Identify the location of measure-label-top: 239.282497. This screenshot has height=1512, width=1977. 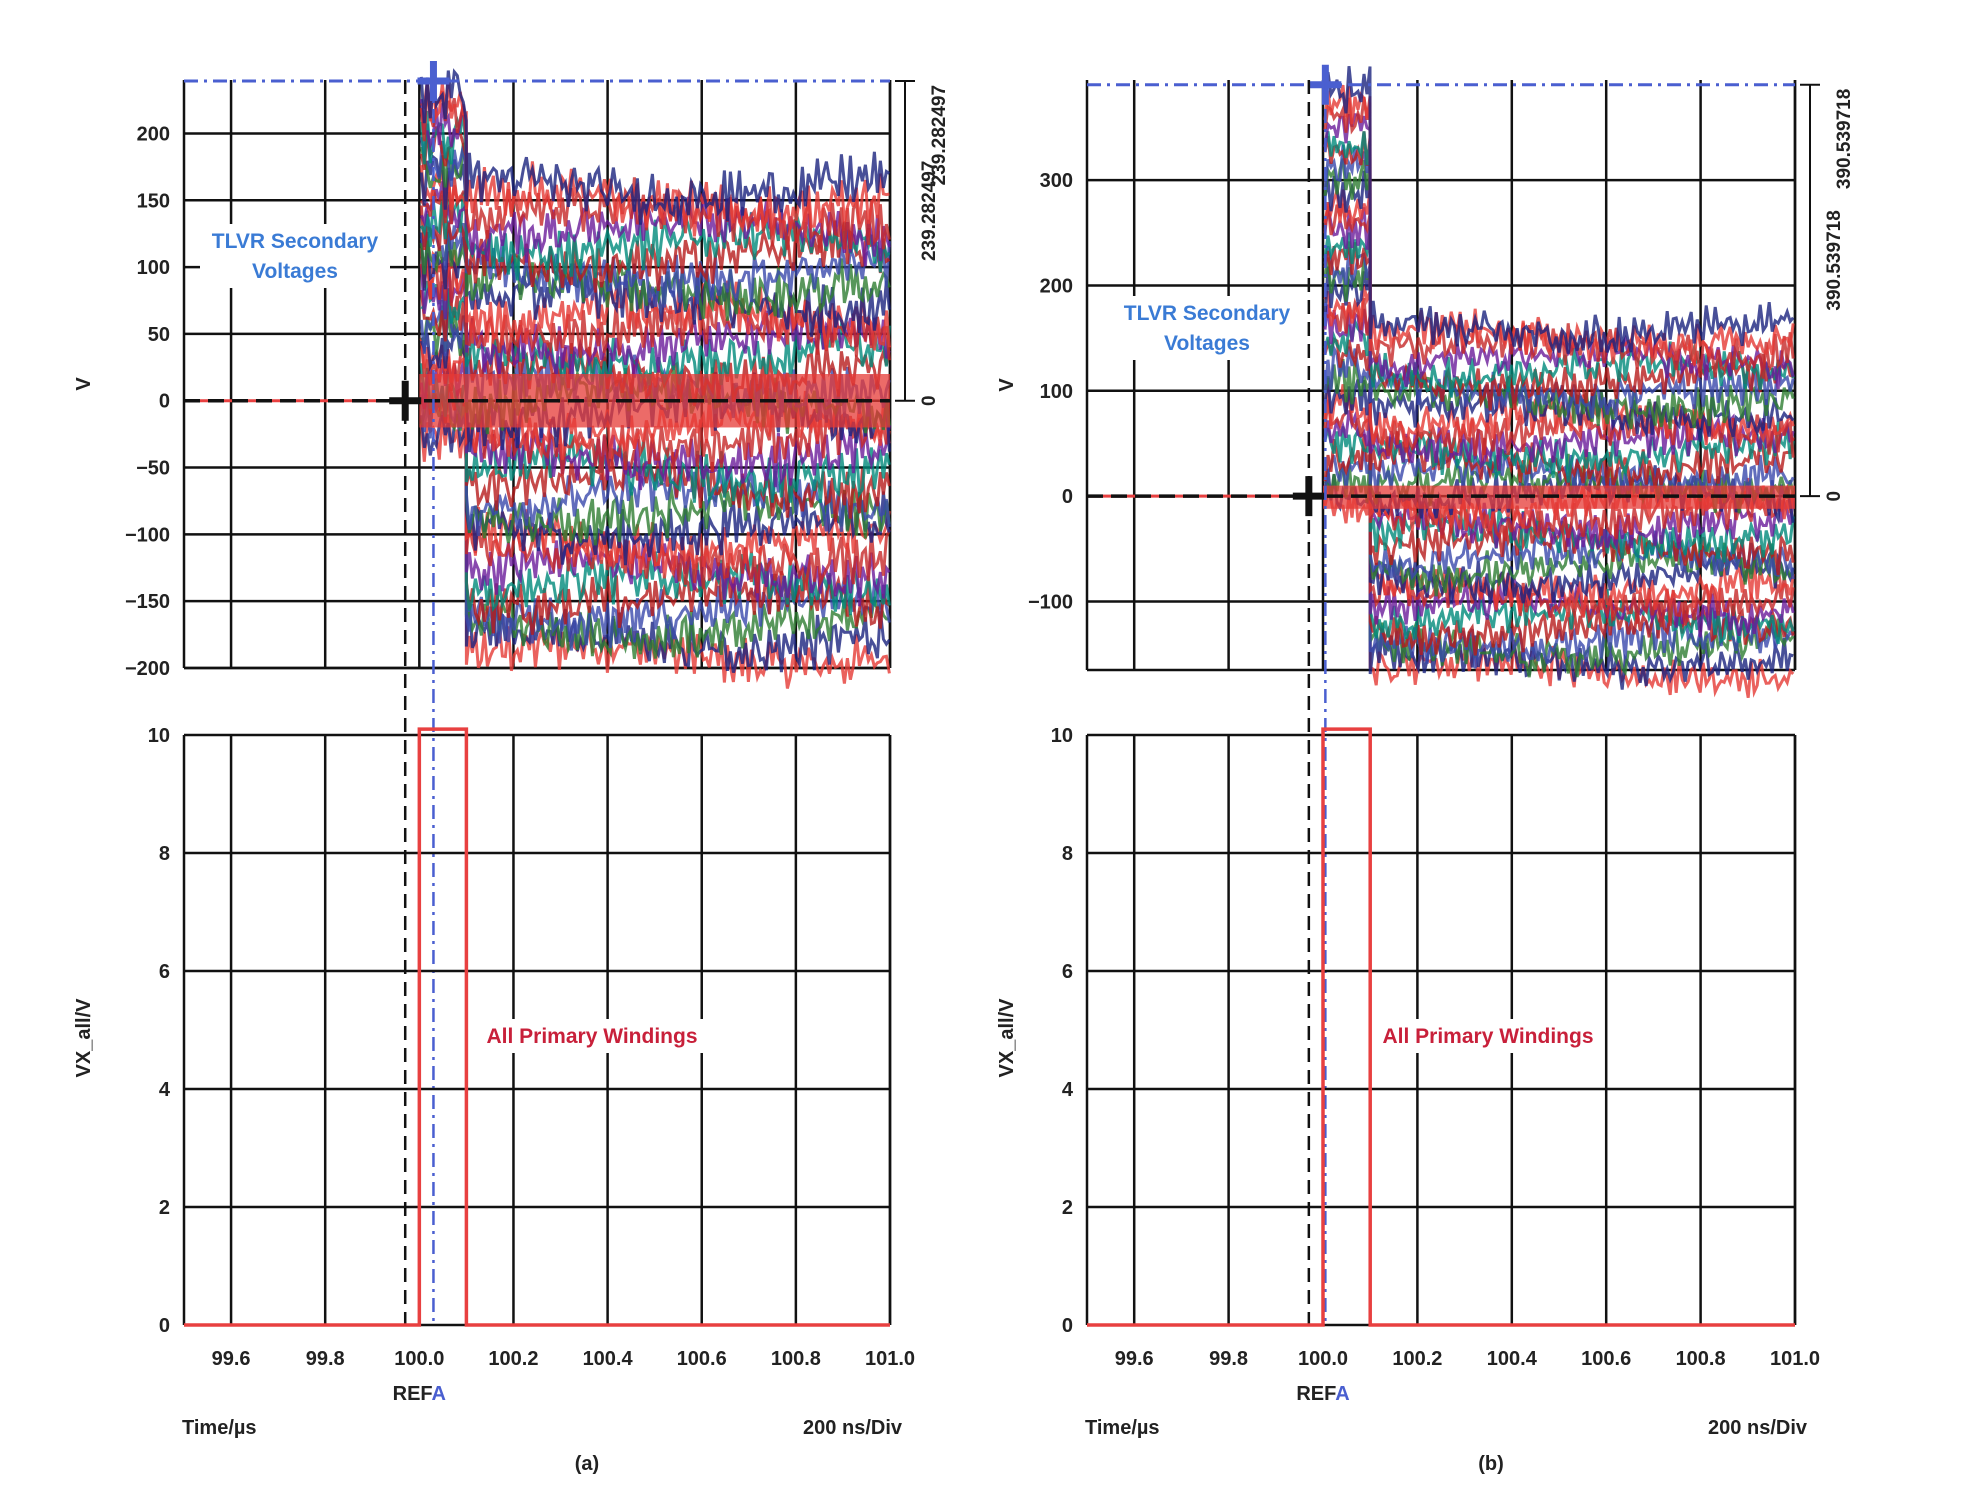
(939, 135).